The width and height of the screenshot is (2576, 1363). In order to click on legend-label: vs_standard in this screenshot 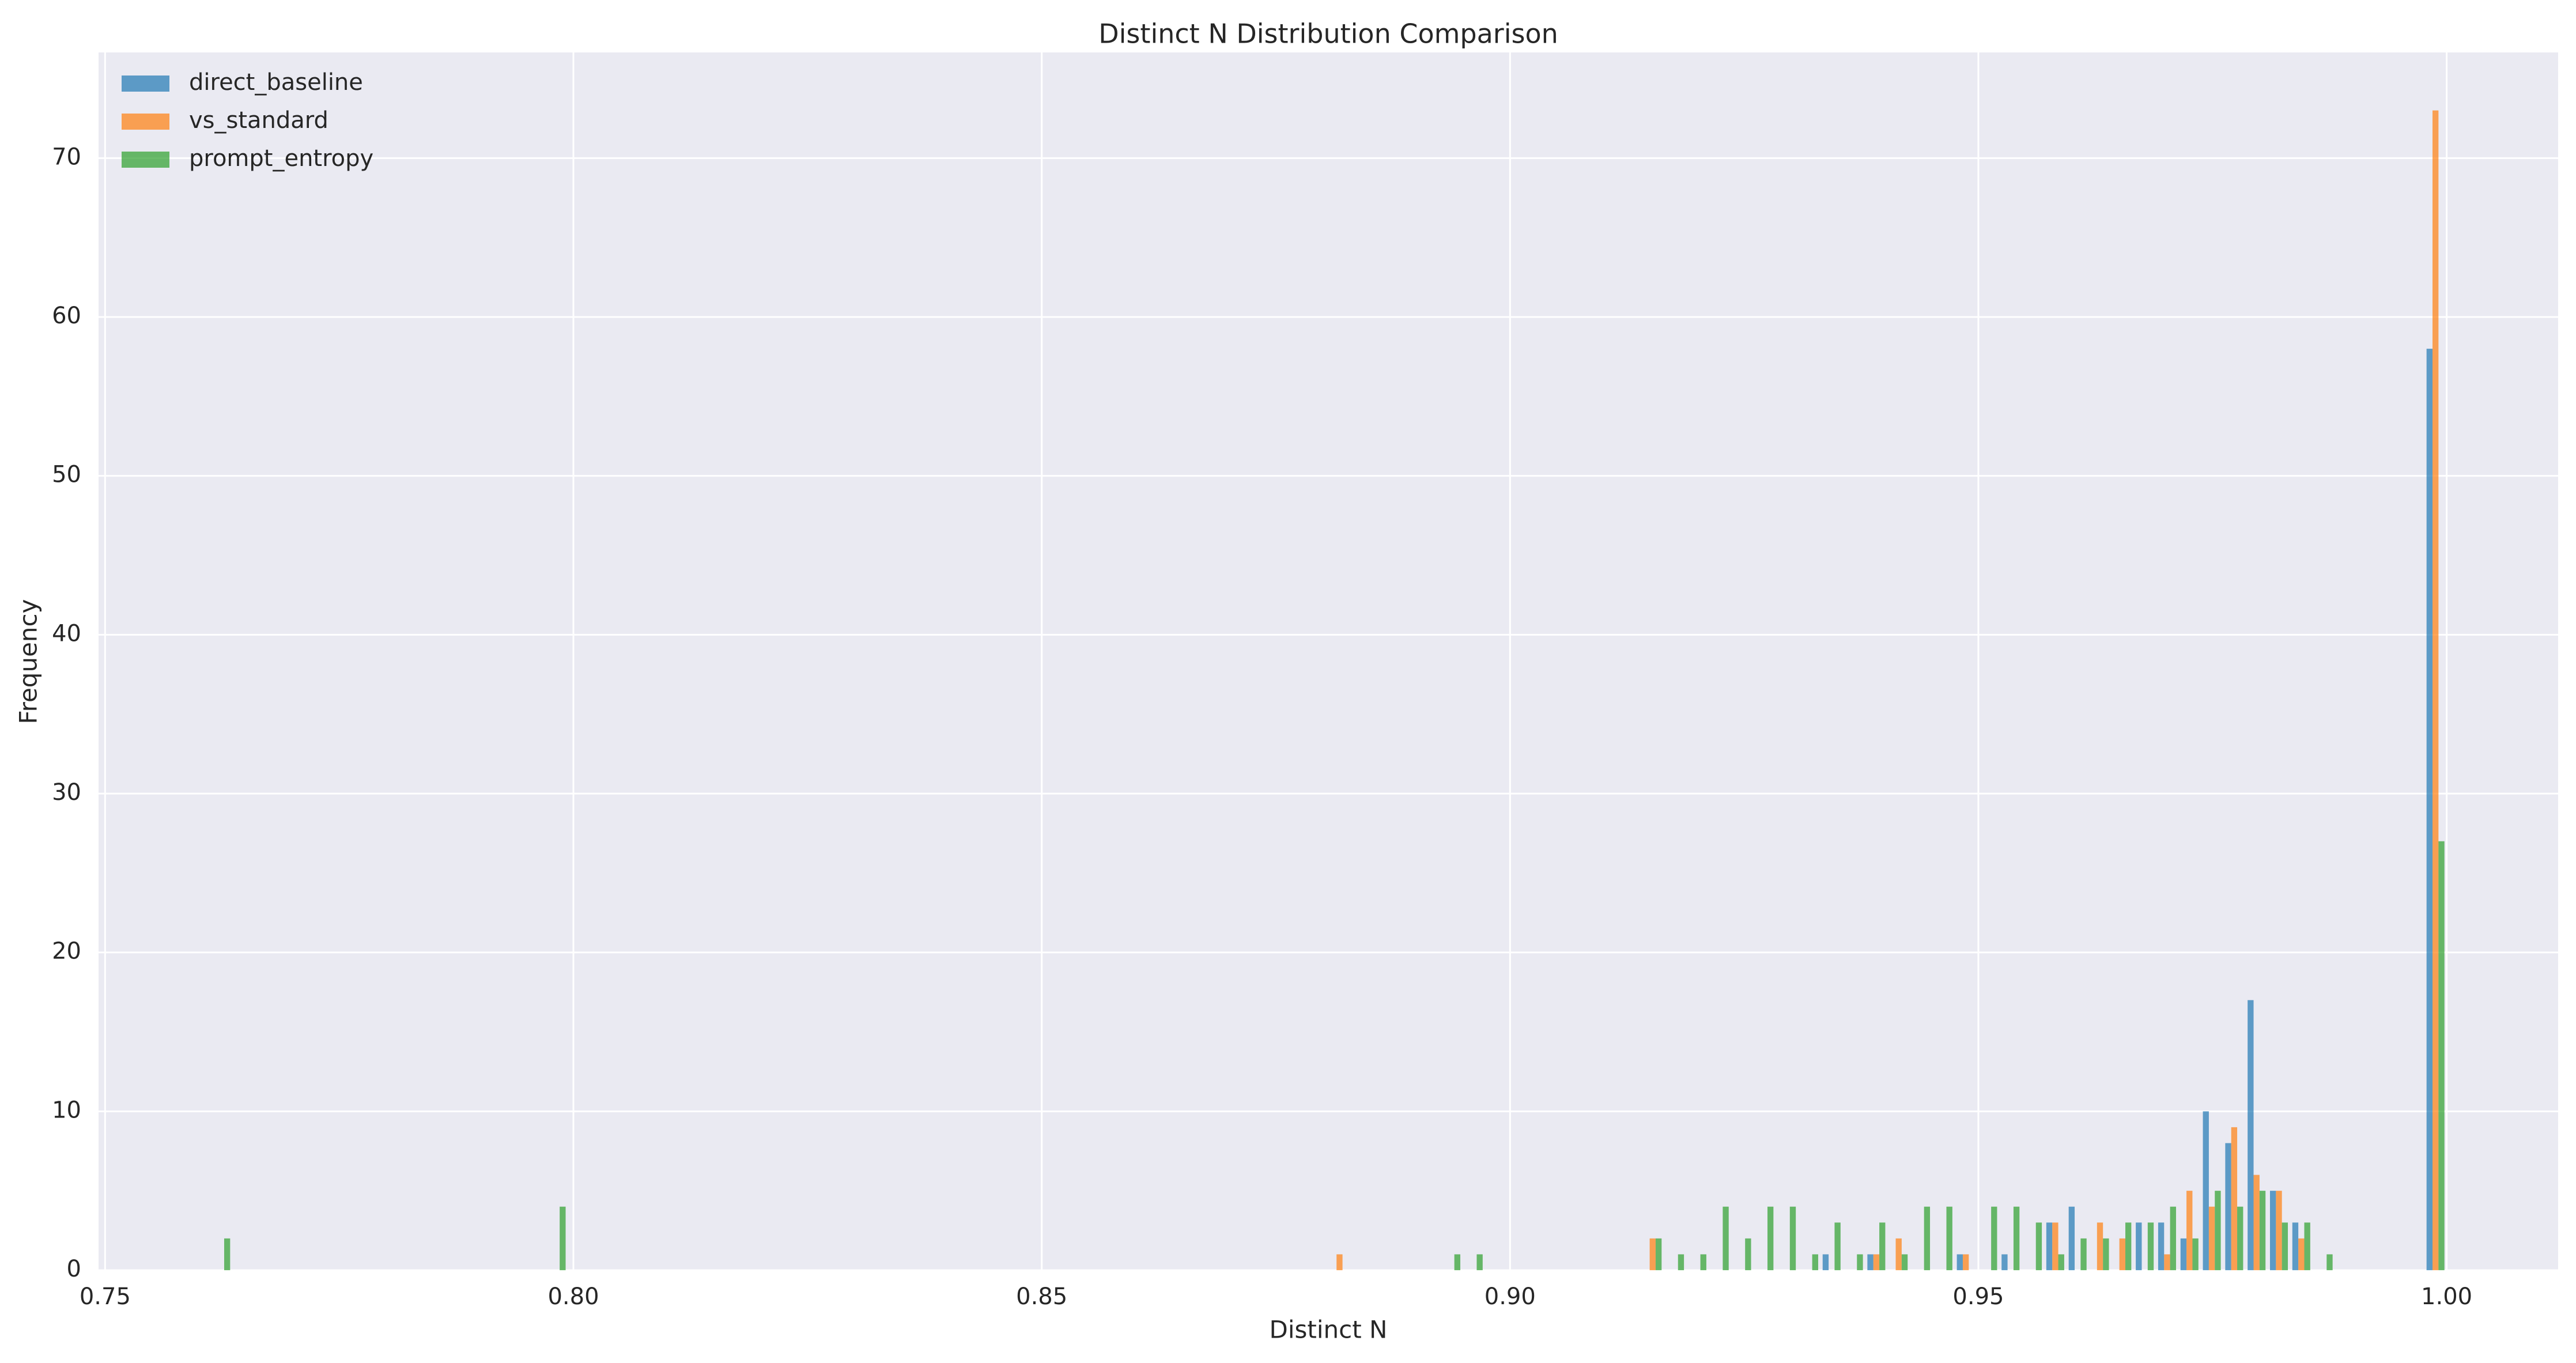, I will do `click(258, 120)`.